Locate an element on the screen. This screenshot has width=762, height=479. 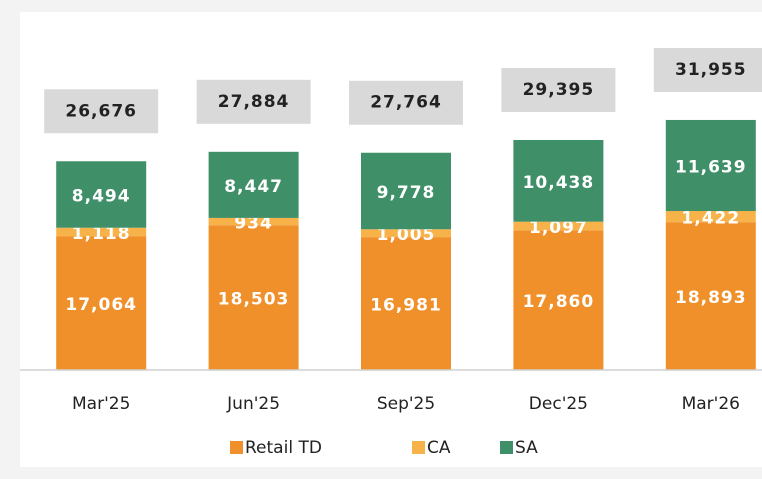
data-label: 17,064 is located at coordinates (101, 305).